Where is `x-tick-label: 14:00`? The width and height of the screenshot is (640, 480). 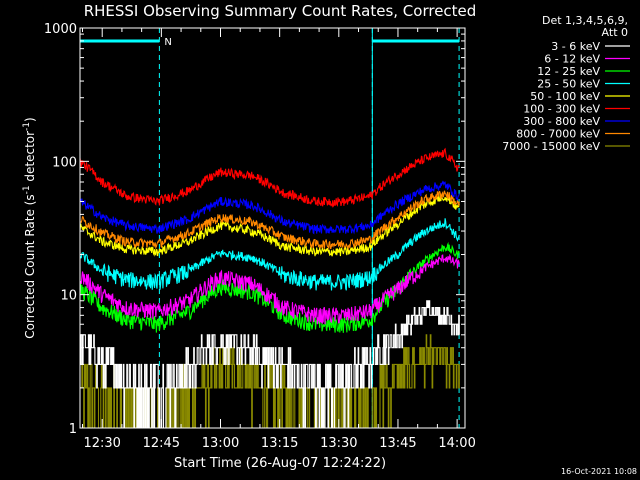 x-tick-label: 14:00 is located at coordinates (456, 443).